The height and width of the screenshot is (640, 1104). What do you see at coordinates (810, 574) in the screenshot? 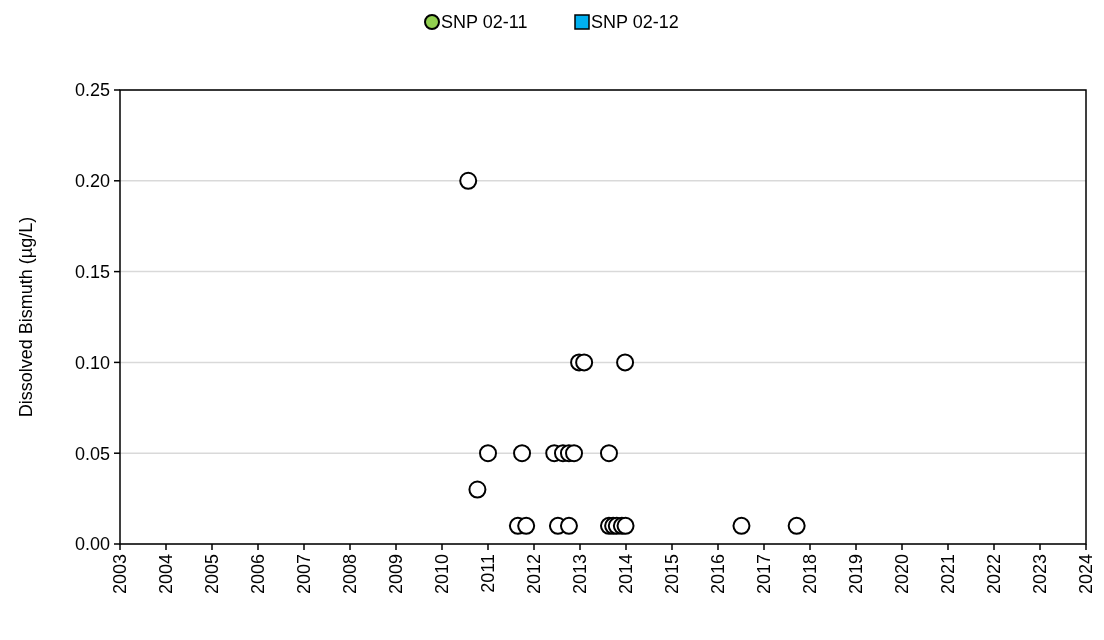
I see `x-tick-label: 2018` at bounding box center [810, 574].